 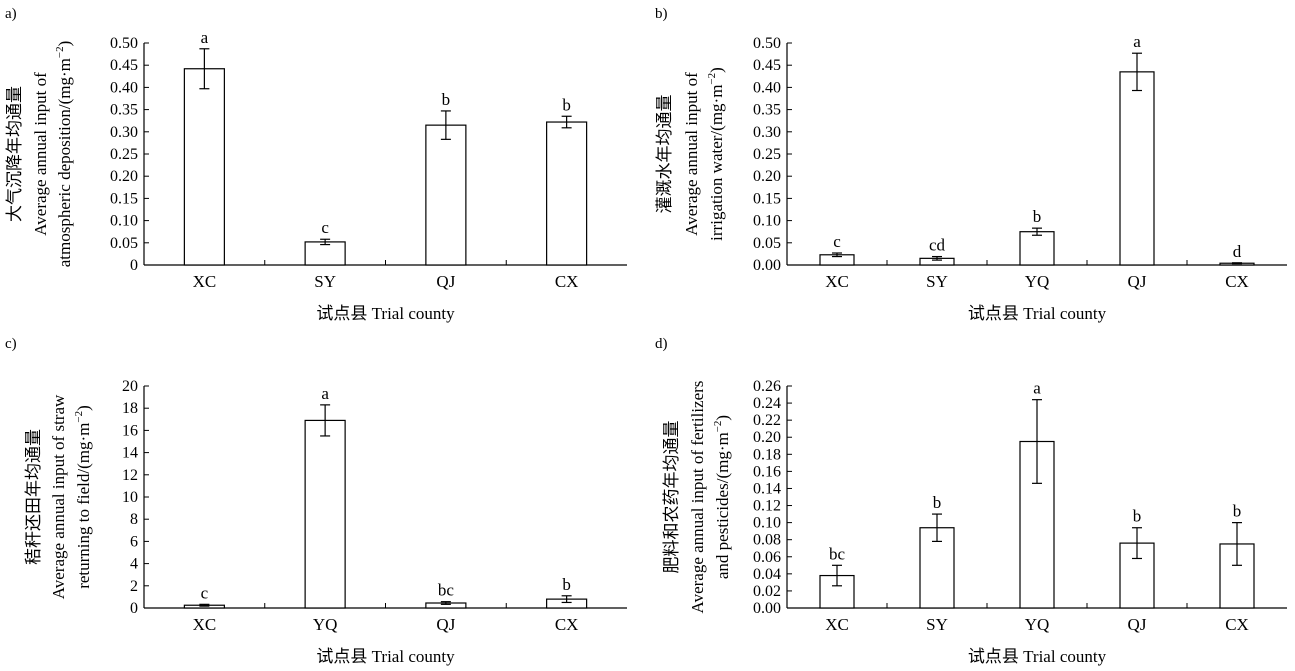 What do you see at coordinates (1137, 168) in the screenshot?
I see `bar-qj` at bounding box center [1137, 168].